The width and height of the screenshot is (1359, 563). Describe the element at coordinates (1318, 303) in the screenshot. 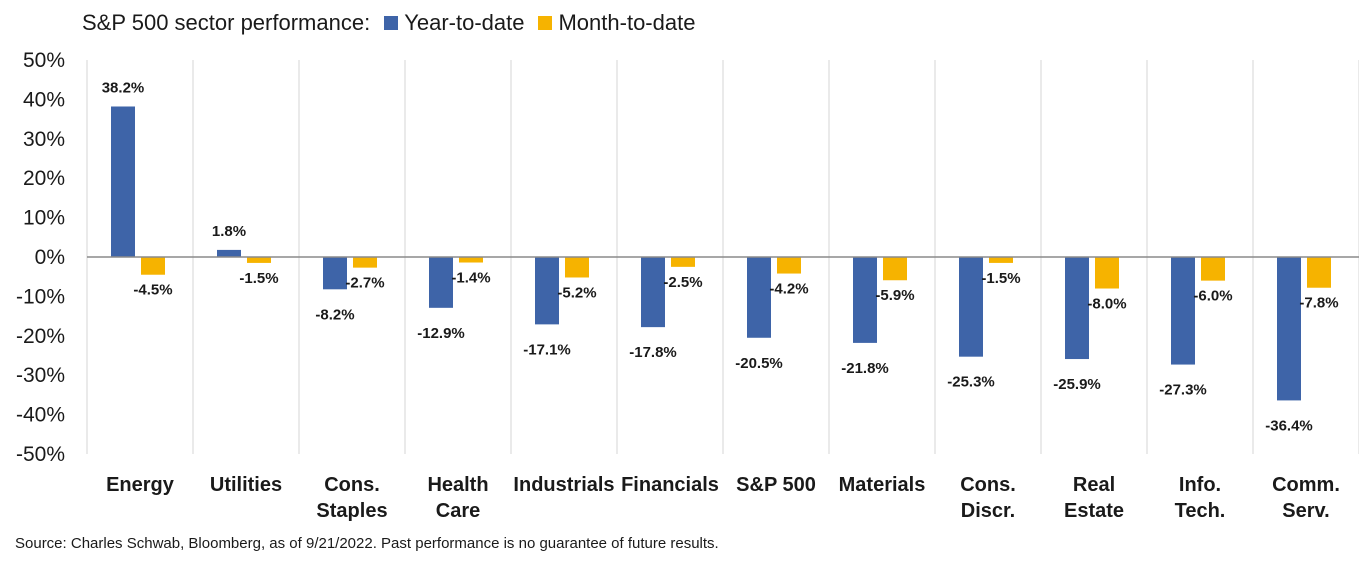

I see `data-label-mtd: -7.8%` at that location.